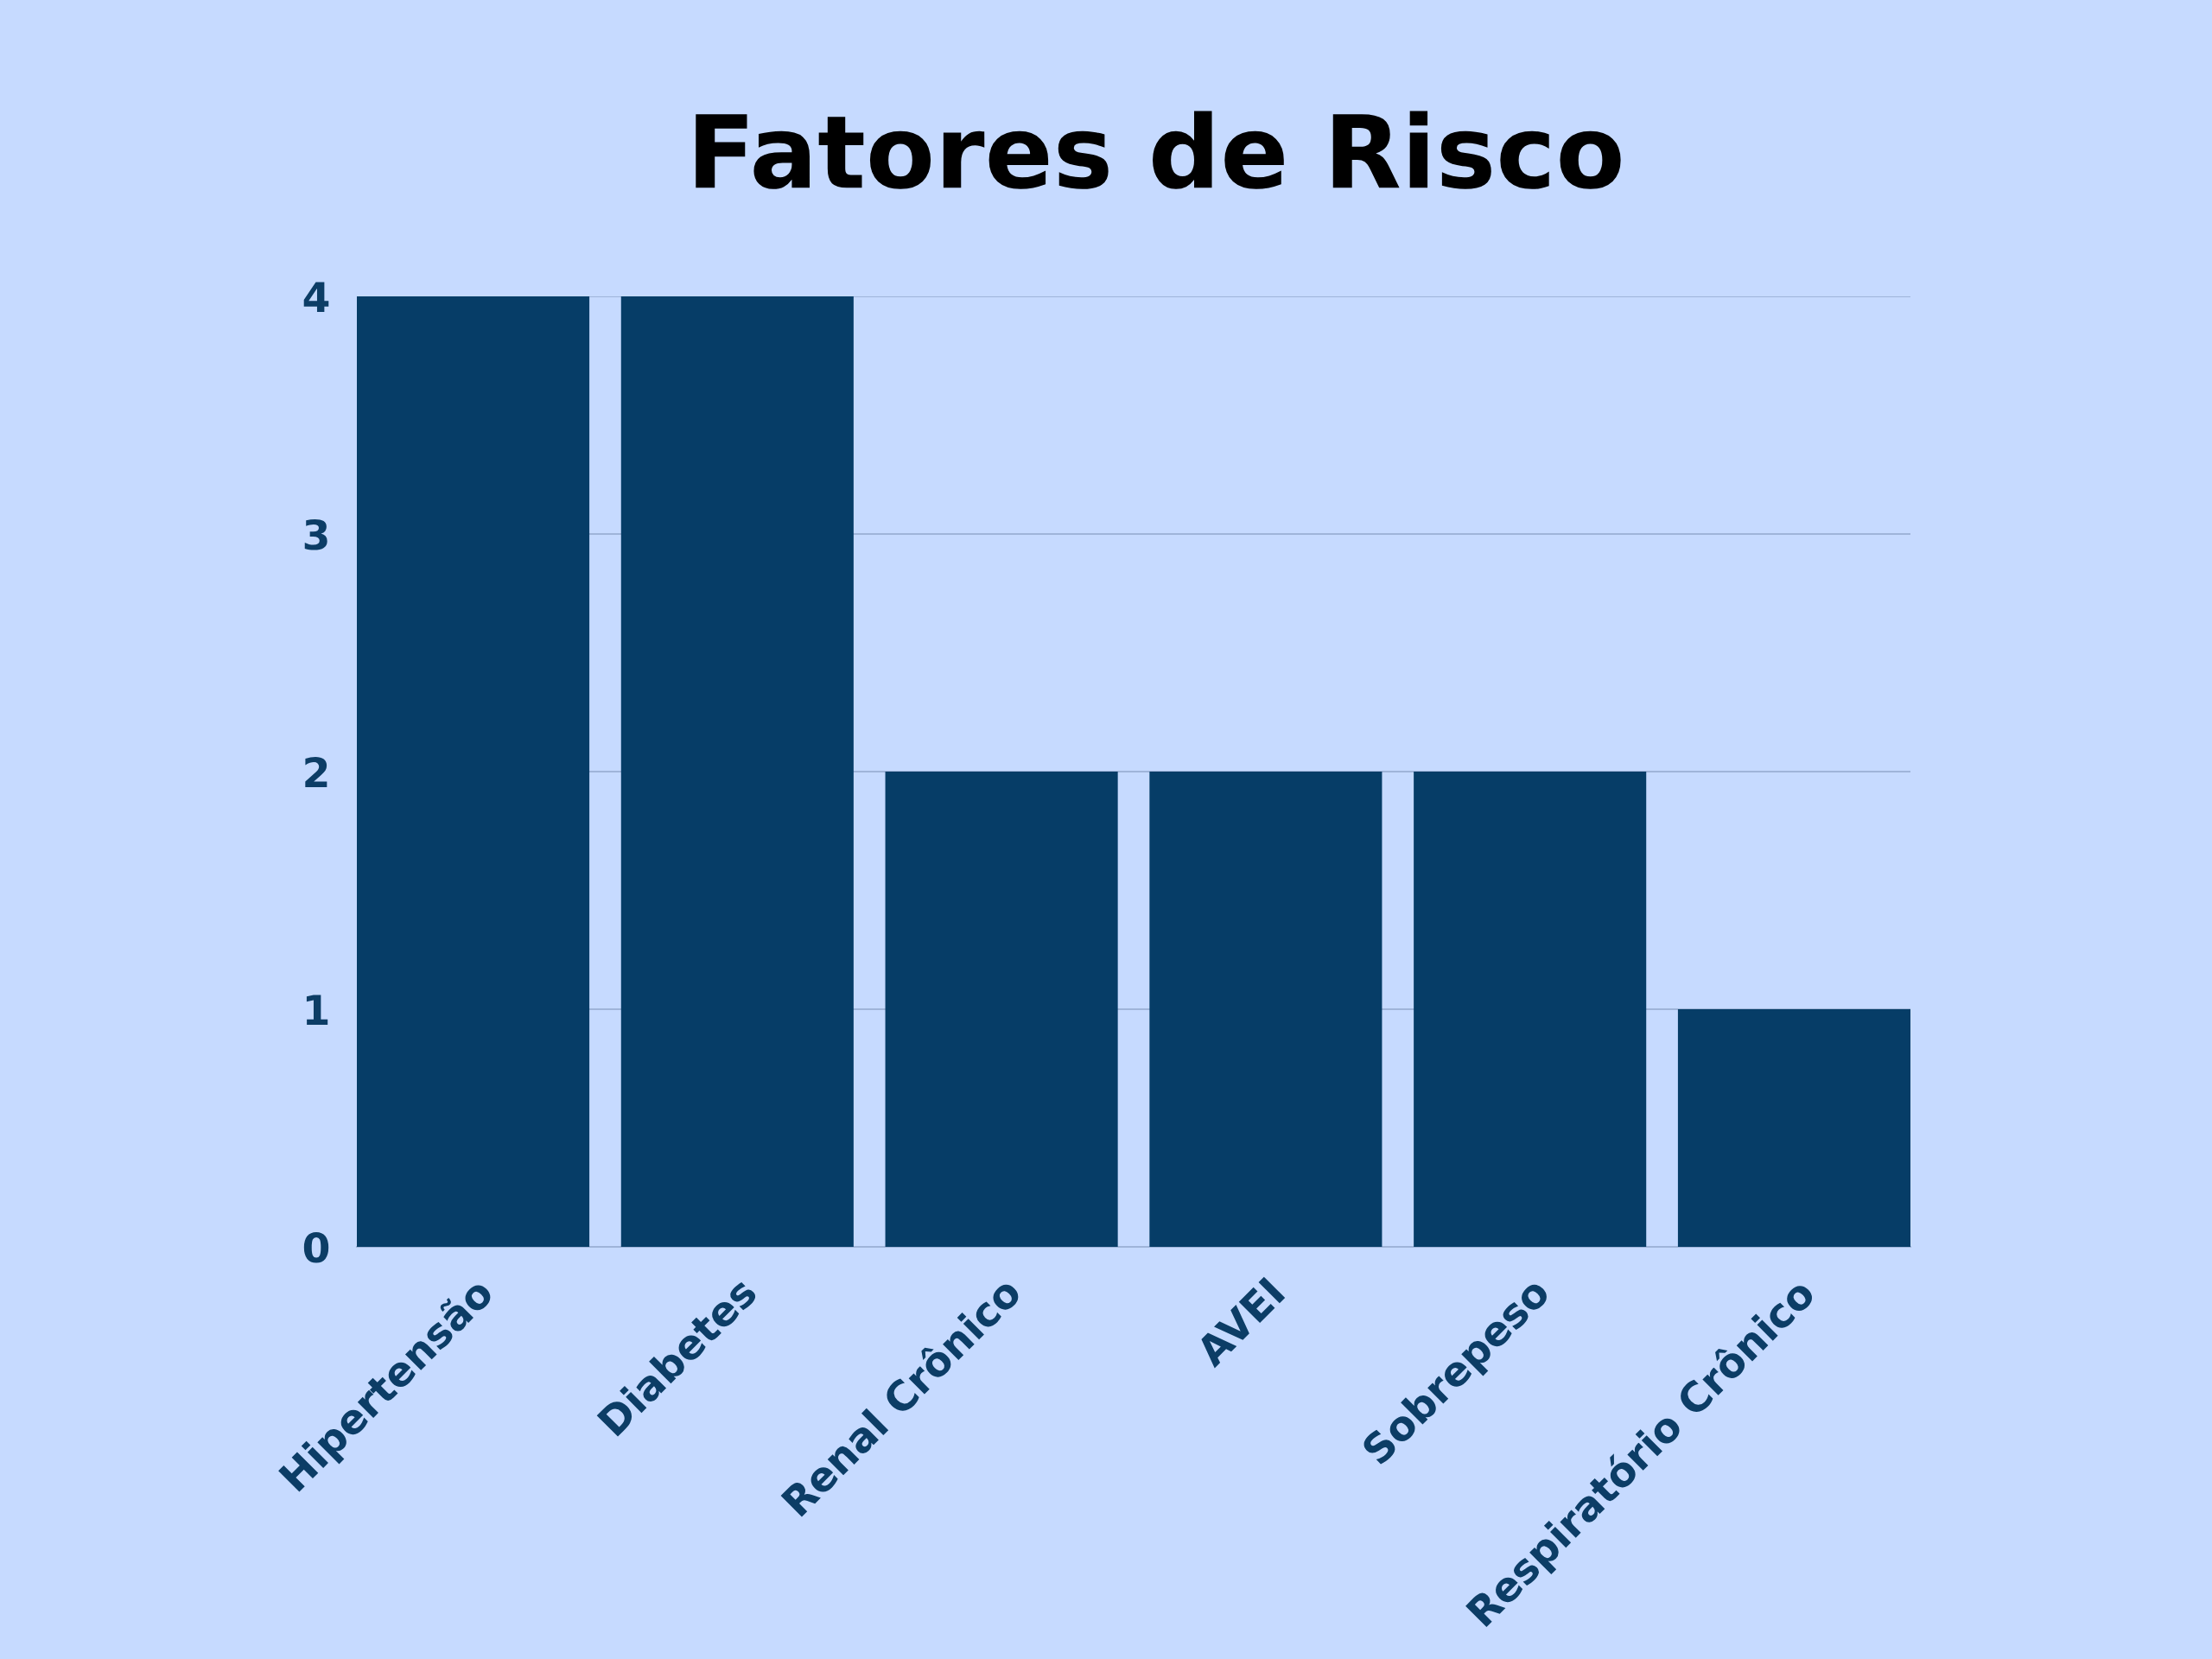 Image resolution: width=2212 pixels, height=1659 pixels. I want to click on y-tick-label: 4, so click(316, 297).